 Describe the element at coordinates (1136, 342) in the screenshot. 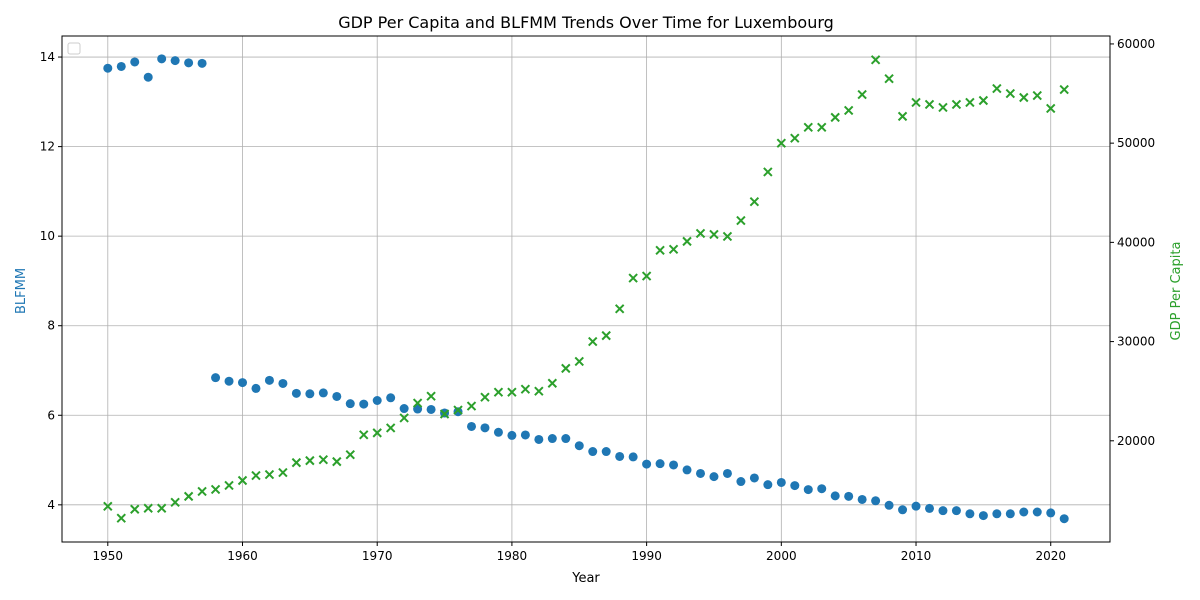

I see `right-tick-label: 30000` at that location.